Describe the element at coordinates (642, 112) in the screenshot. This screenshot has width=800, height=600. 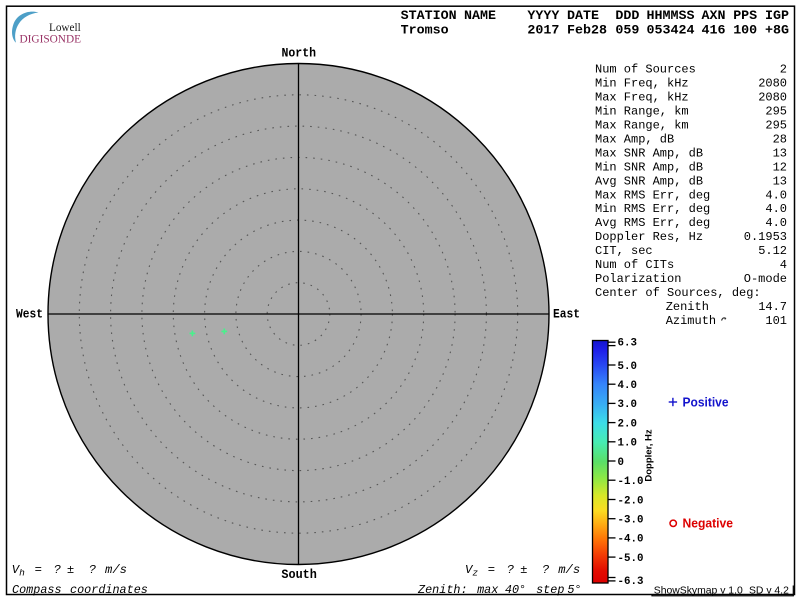
I see `svg-text: Min Range, km` at that location.